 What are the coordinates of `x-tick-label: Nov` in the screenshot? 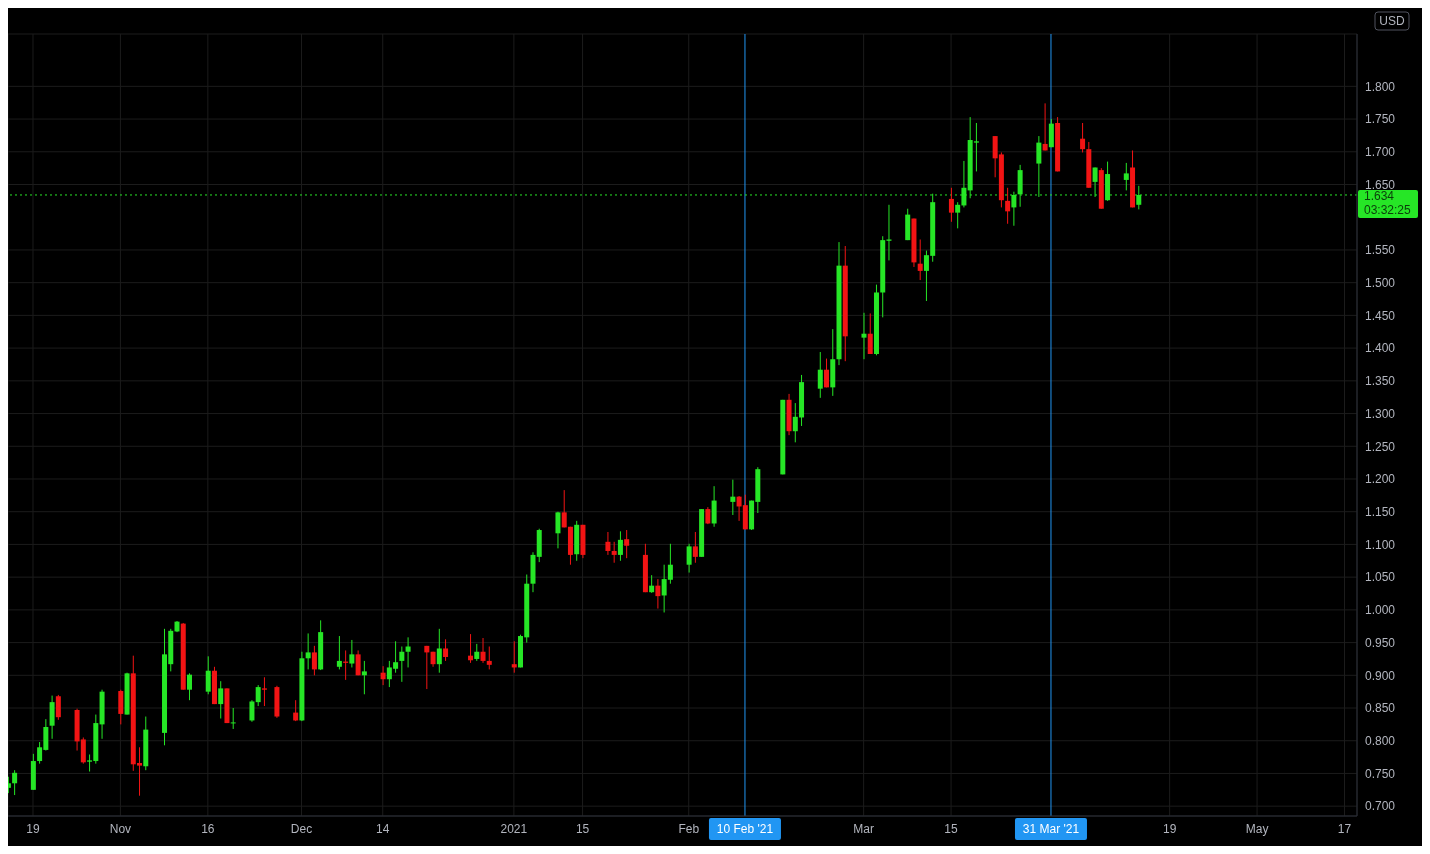 It's located at (120, 828).